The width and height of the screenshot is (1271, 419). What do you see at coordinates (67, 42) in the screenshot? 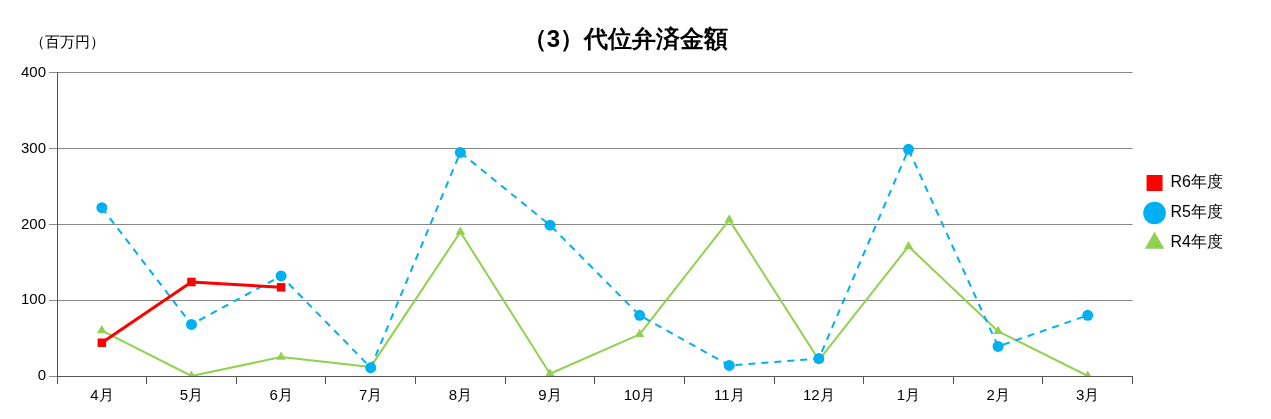
I see `y-axis-title: （百万円）` at bounding box center [67, 42].